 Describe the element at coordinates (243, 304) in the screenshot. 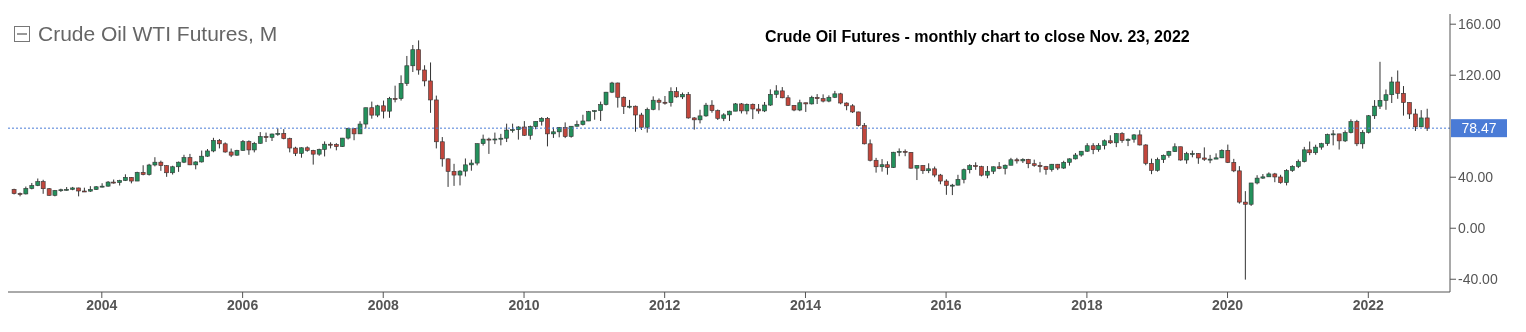

I see `x-tick-label: 2006` at that location.